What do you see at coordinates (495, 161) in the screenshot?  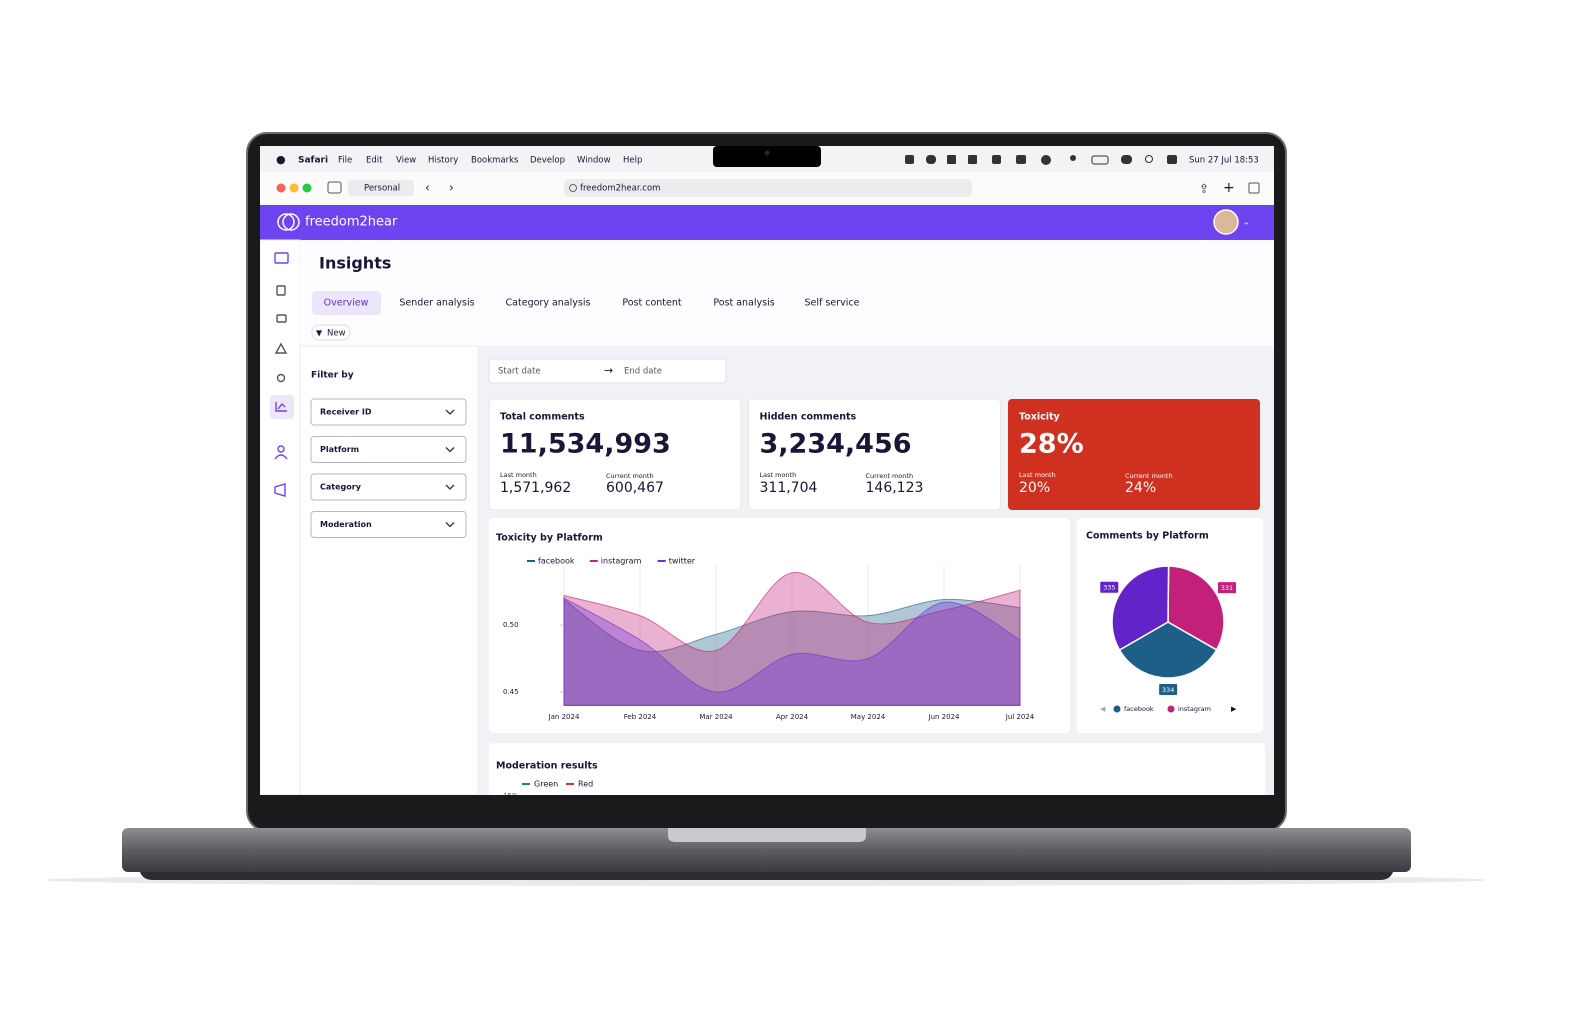 I see `menu-item: Bookmarks` at bounding box center [495, 161].